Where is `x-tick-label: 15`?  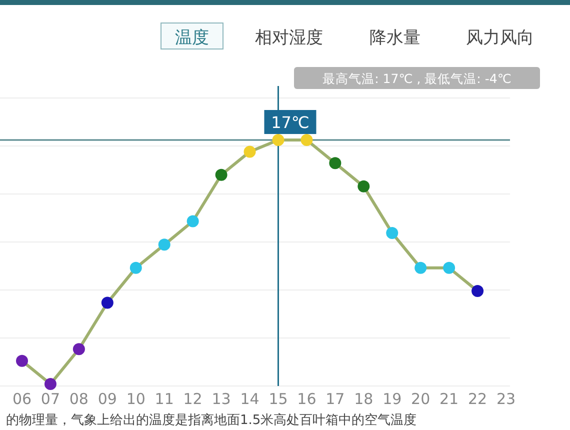 x-tick-label: 15 is located at coordinates (278, 399).